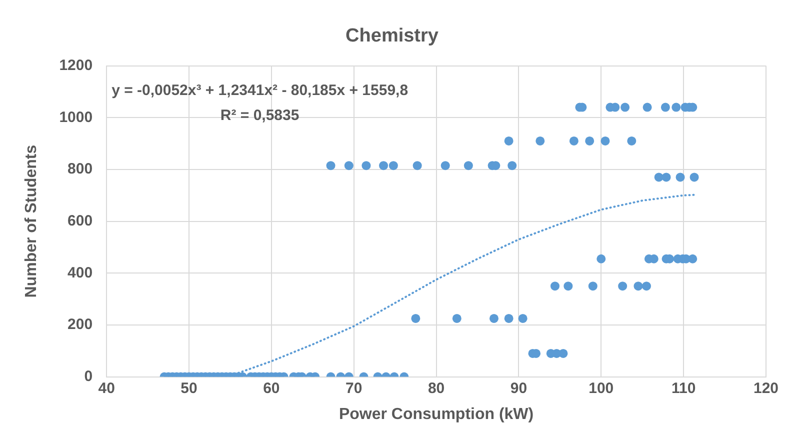 The width and height of the screenshot is (794, 441). I want to click on y-tick-label: 800, so click(80, 169).